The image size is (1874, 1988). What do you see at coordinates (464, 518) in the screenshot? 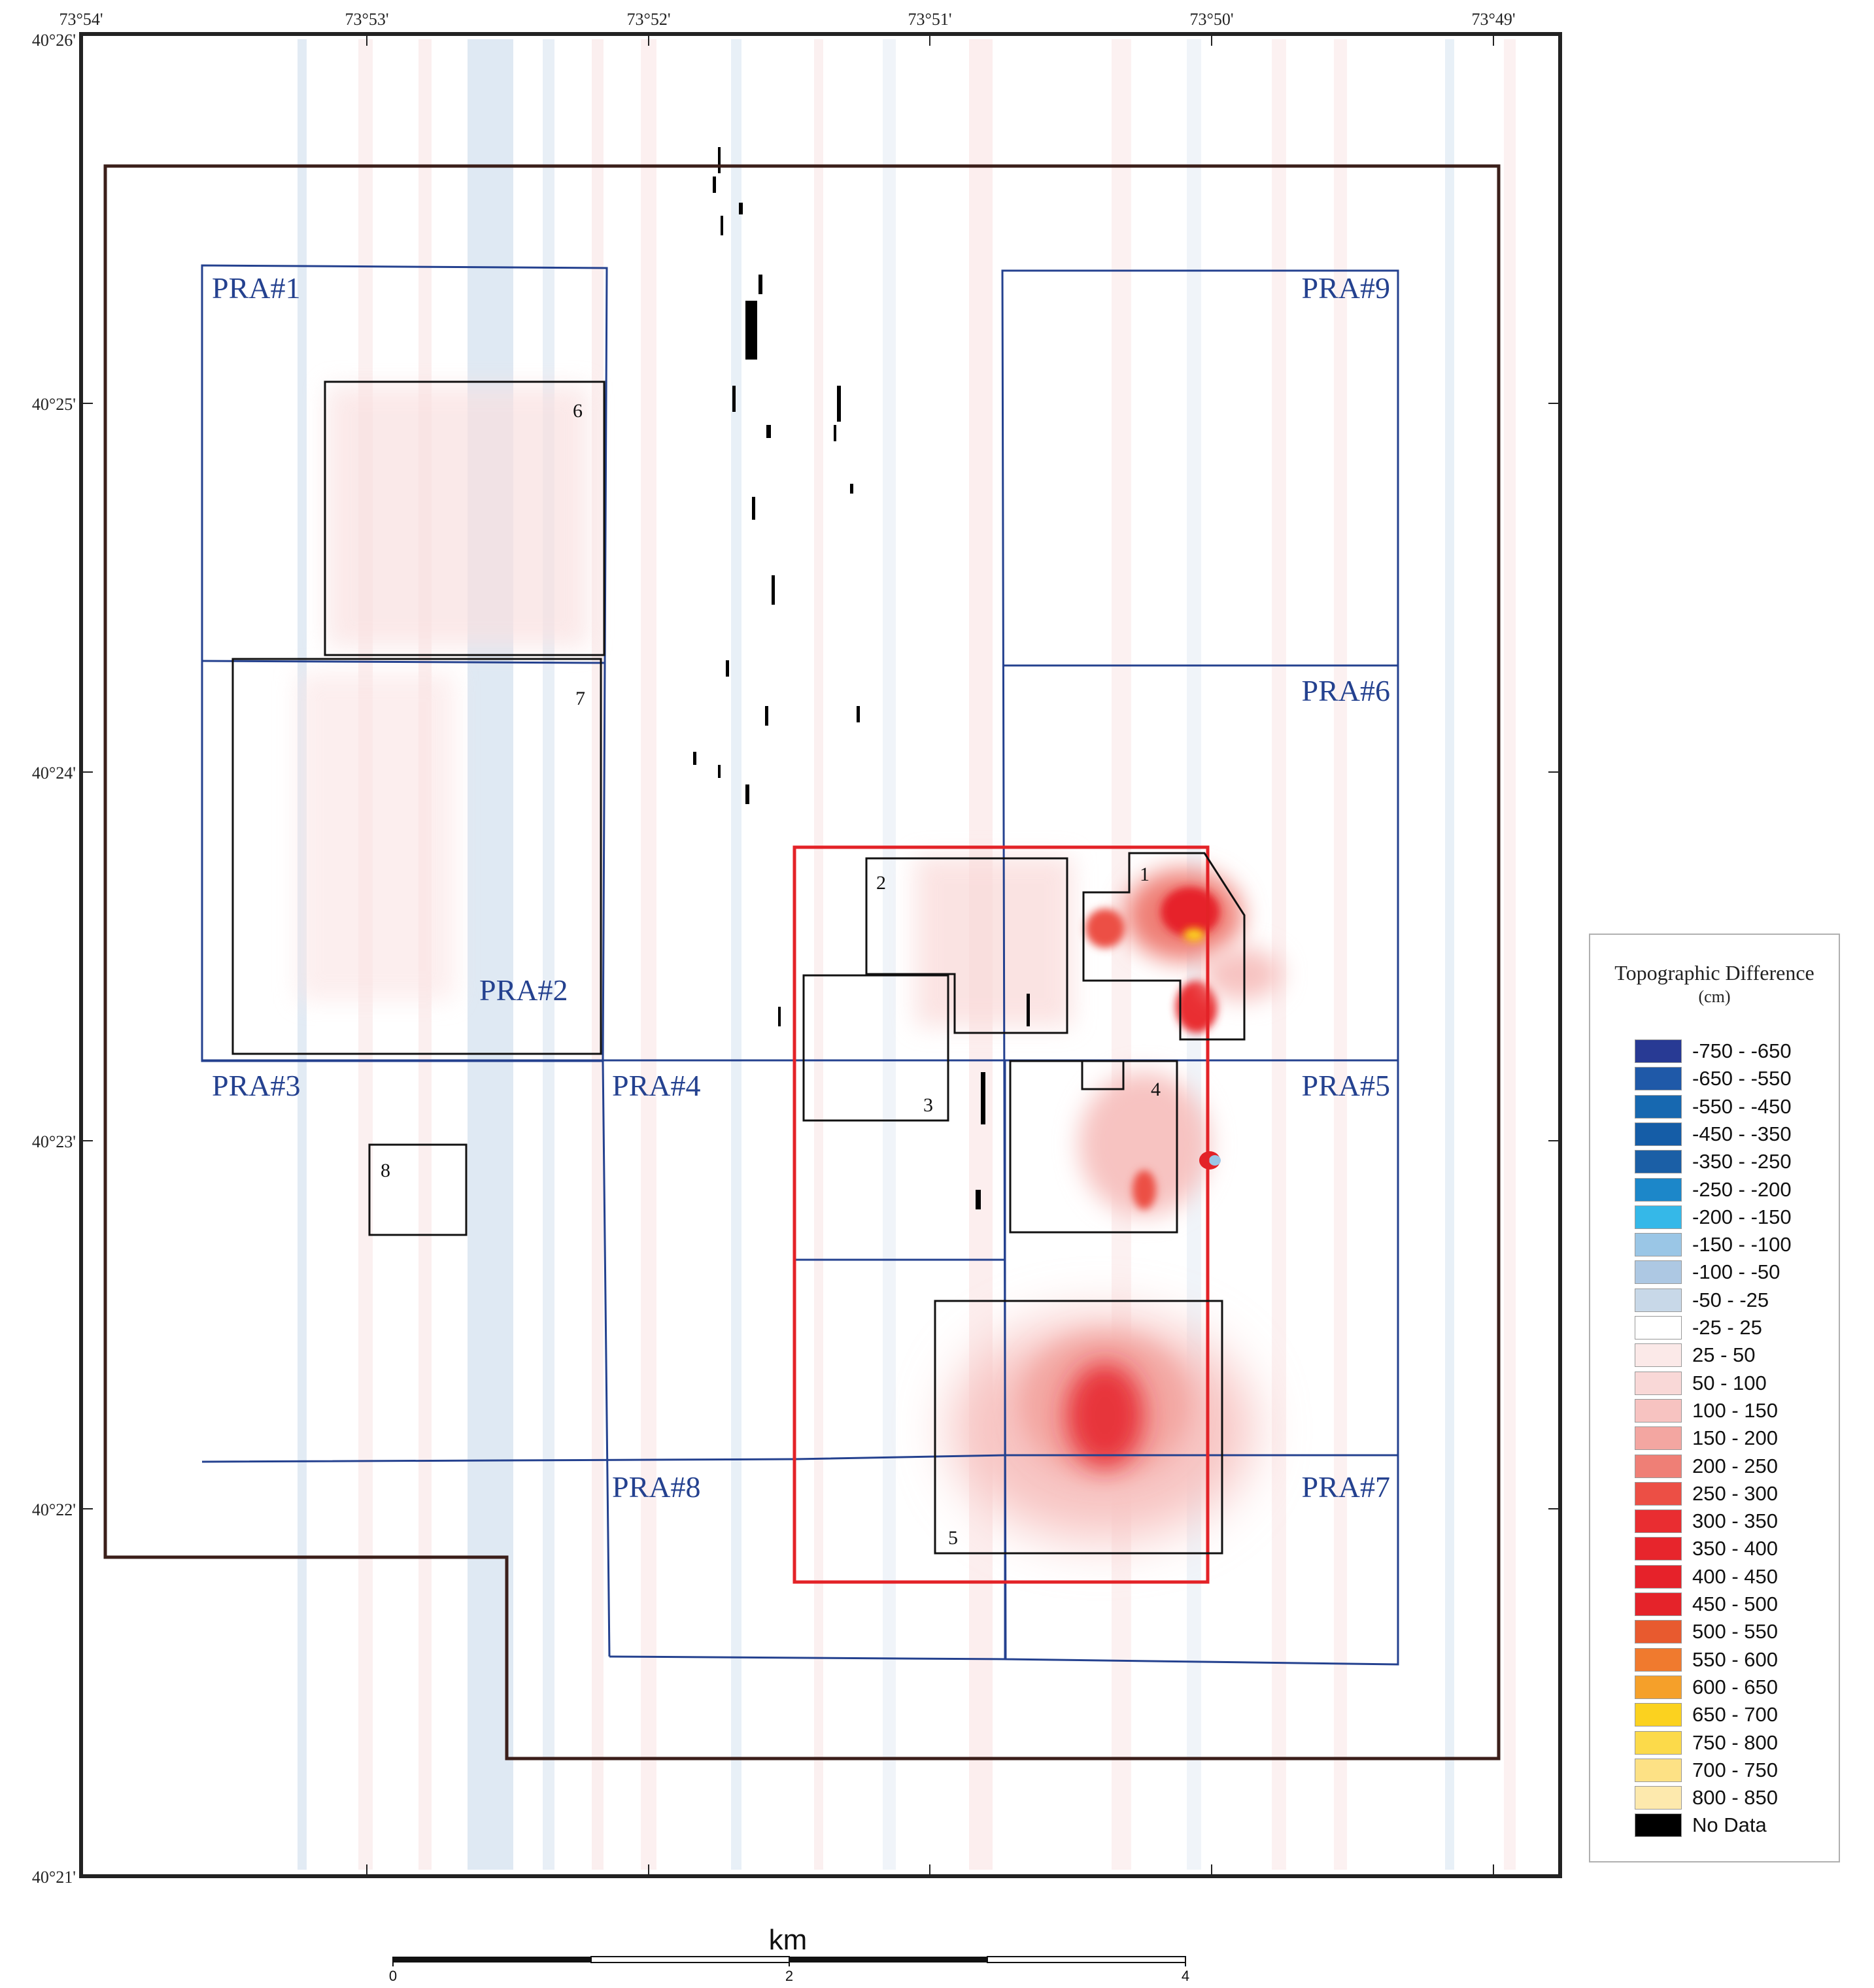
I see `area-6-outline` at bounding box center [464, 518].